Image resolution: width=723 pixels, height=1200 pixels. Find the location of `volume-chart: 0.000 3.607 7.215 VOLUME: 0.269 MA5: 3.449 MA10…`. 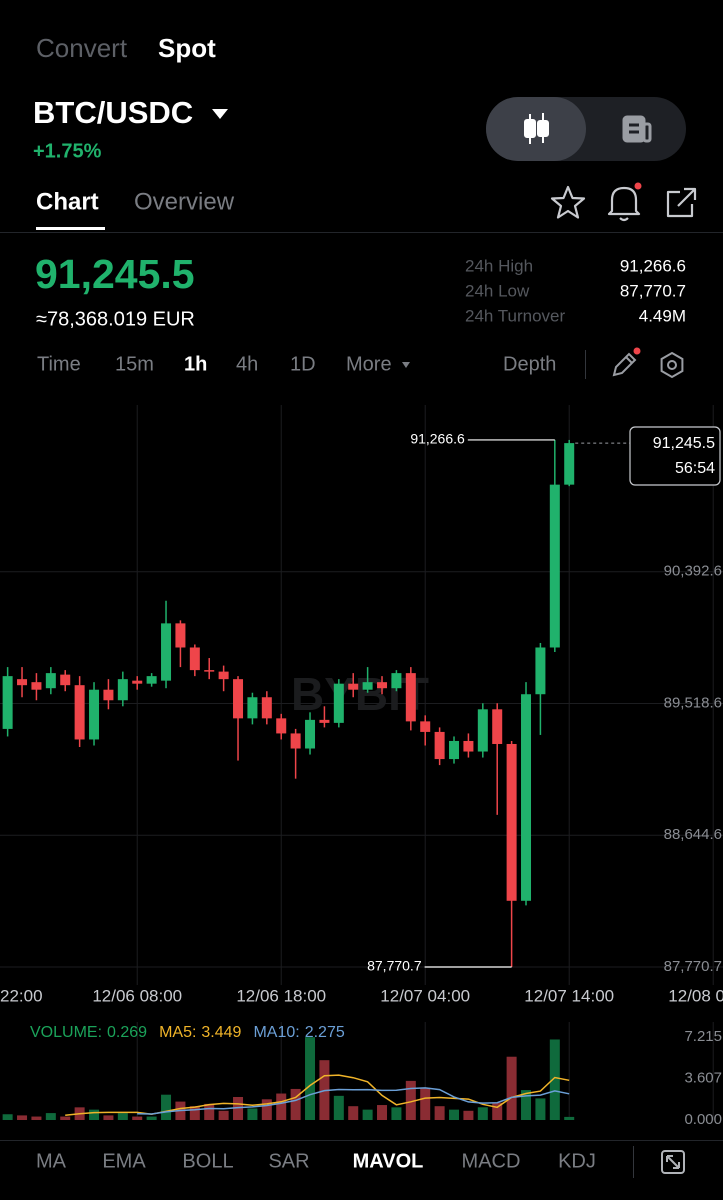

volume-chart: 0.000 3.607 7.215 VOLUME: 0.269 MA5: 3.449 MA10… is located at coordinates (362, 1076).